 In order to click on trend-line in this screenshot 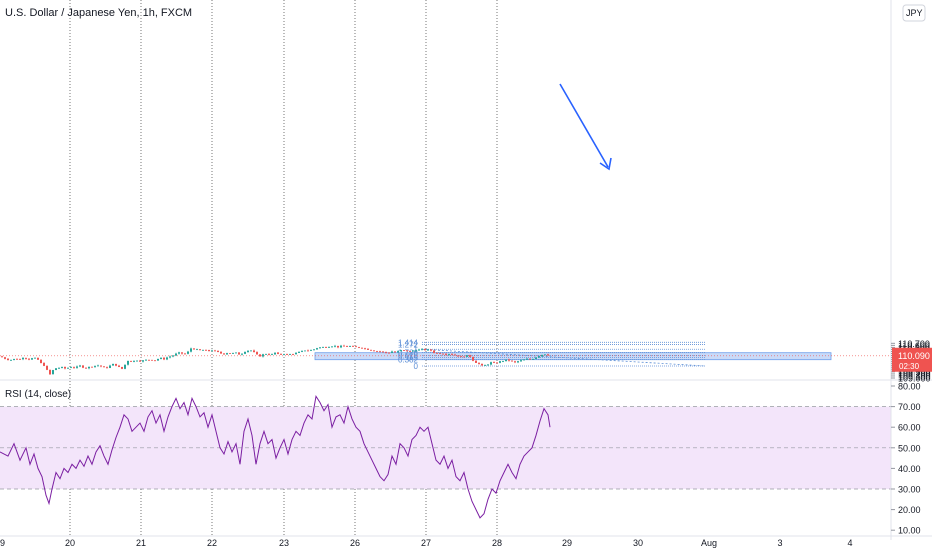, I will do `click(563, 357)`.